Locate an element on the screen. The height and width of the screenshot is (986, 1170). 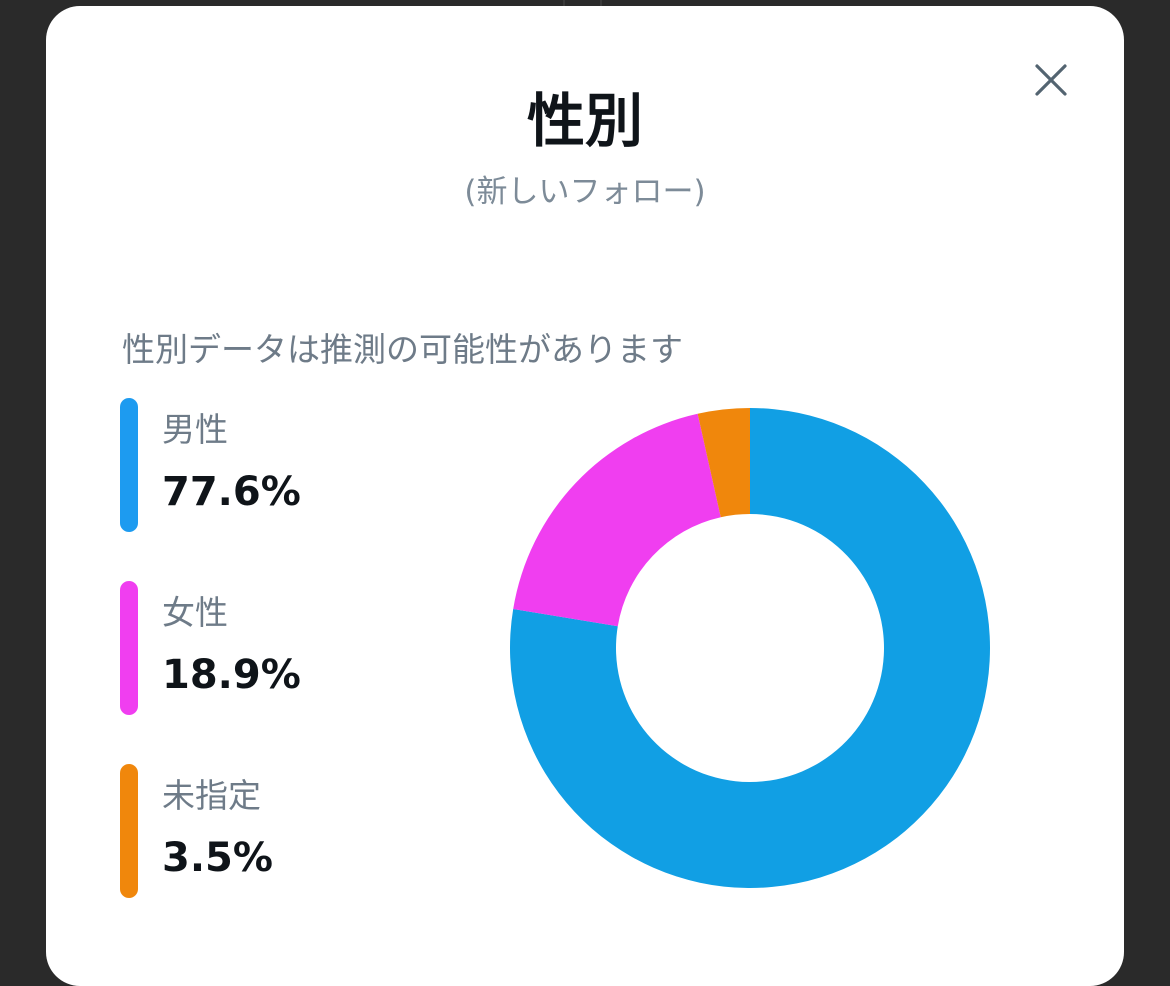
modal-subtitle: (新しいフォロー) is located at coordinates (585, 192).